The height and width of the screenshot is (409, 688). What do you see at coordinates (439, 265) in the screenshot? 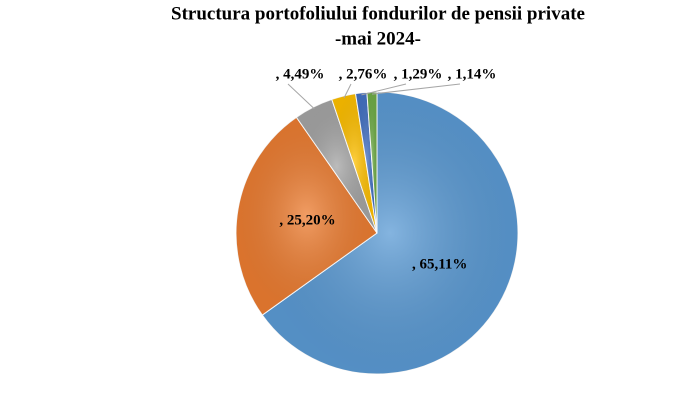
I see `data-label: , 65,11%` at bounding box center [439, 265].